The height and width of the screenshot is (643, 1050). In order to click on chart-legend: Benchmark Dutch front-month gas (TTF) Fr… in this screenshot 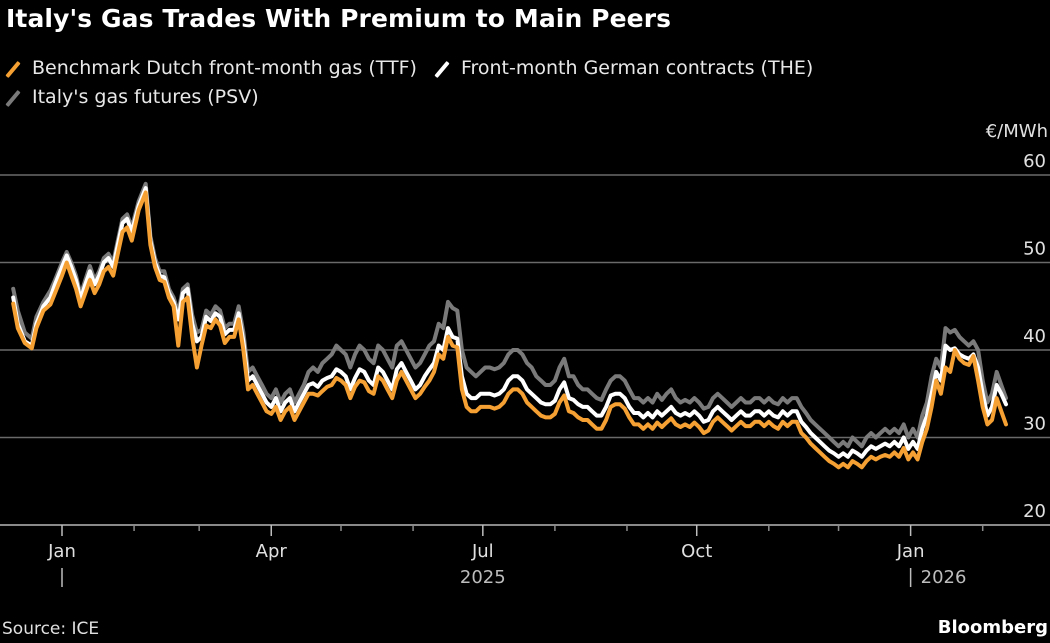, I will do `click(416, 83)`.